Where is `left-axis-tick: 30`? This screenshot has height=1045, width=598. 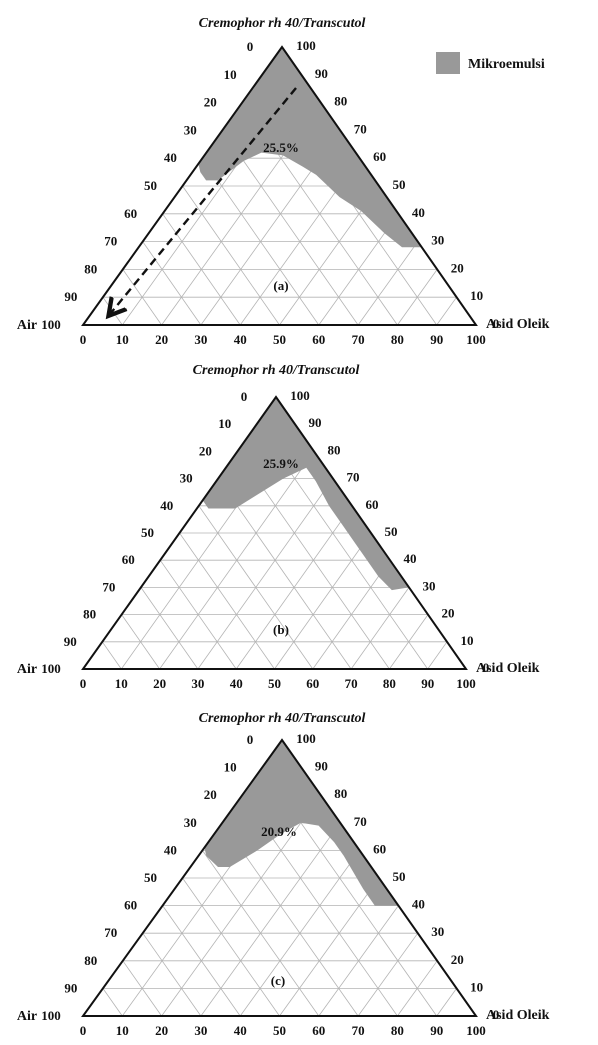
left-axis-tick: 30 is located at coordinates (190, 129).